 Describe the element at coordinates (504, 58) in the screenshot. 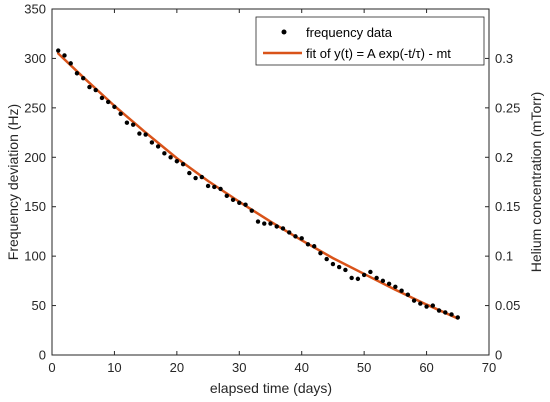

I see `y2-tick-label: 0.3` at that location.